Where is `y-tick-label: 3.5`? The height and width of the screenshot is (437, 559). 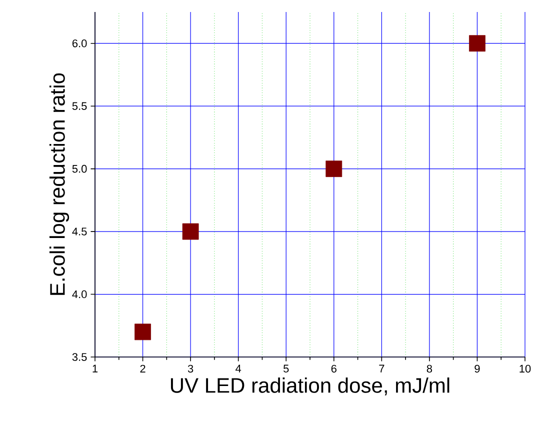
y-tick-label: 3.5 is located at coordinates (79, 357).